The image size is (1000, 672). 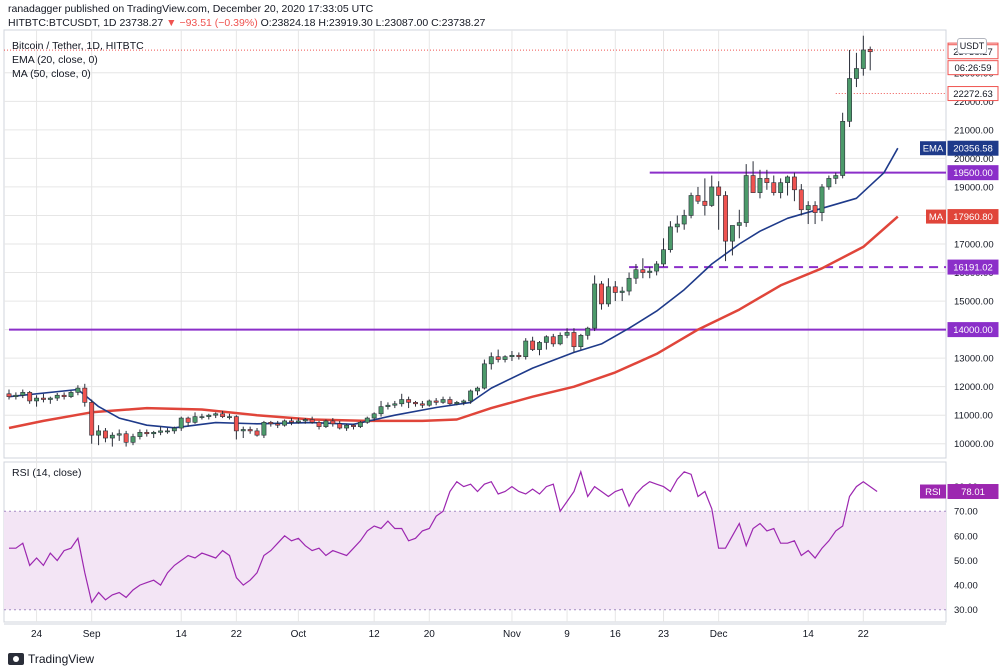 I want to click on price-label: 06:26:59, so click(x=973, y=68).